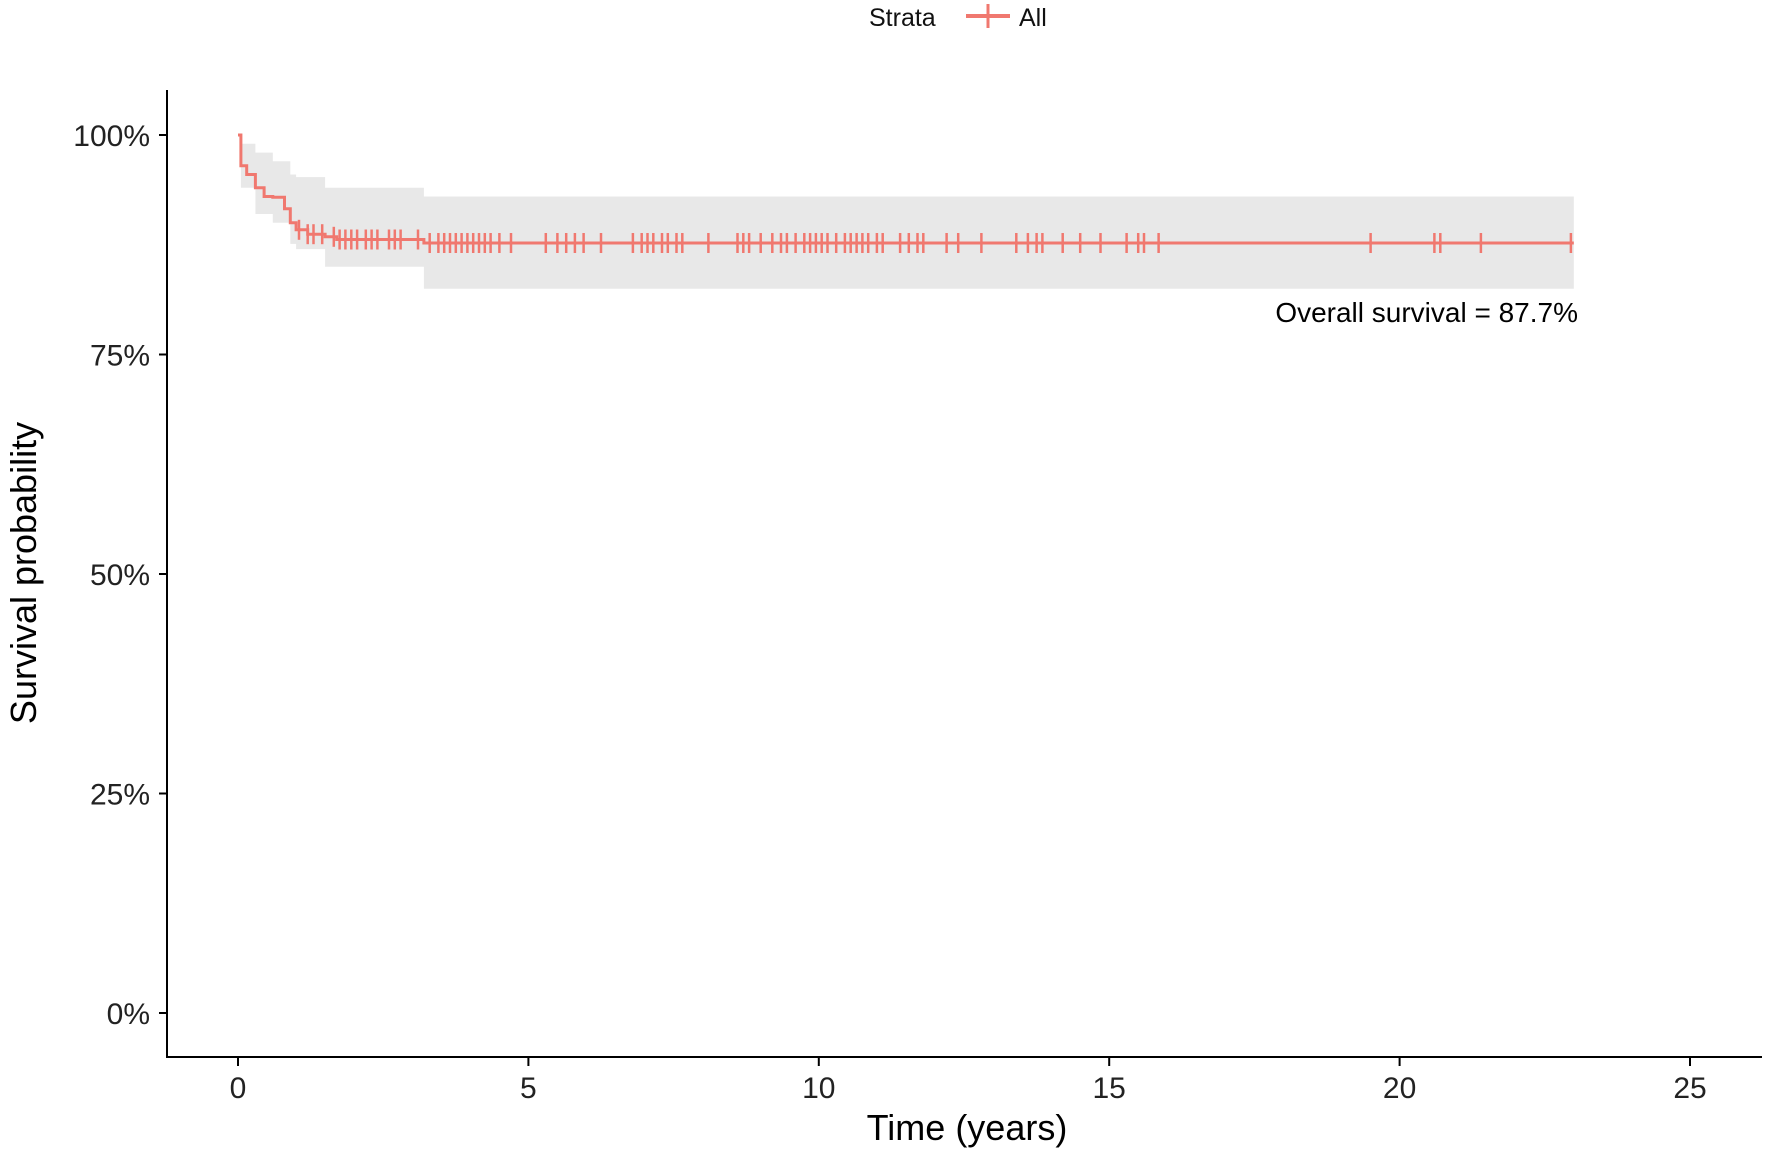 The width and height of the screenshot is (1772, 1164). I want to click on censor-marks, so click(935, 236).